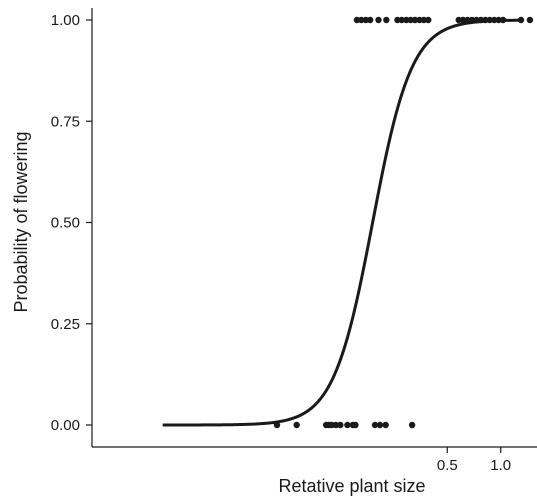 This screenshot has height=499, width=537. What do you see at coordinates (447, 465) in the screenshot?
I see `x-tick-label: 0.5` at bounding box center [447, 465].